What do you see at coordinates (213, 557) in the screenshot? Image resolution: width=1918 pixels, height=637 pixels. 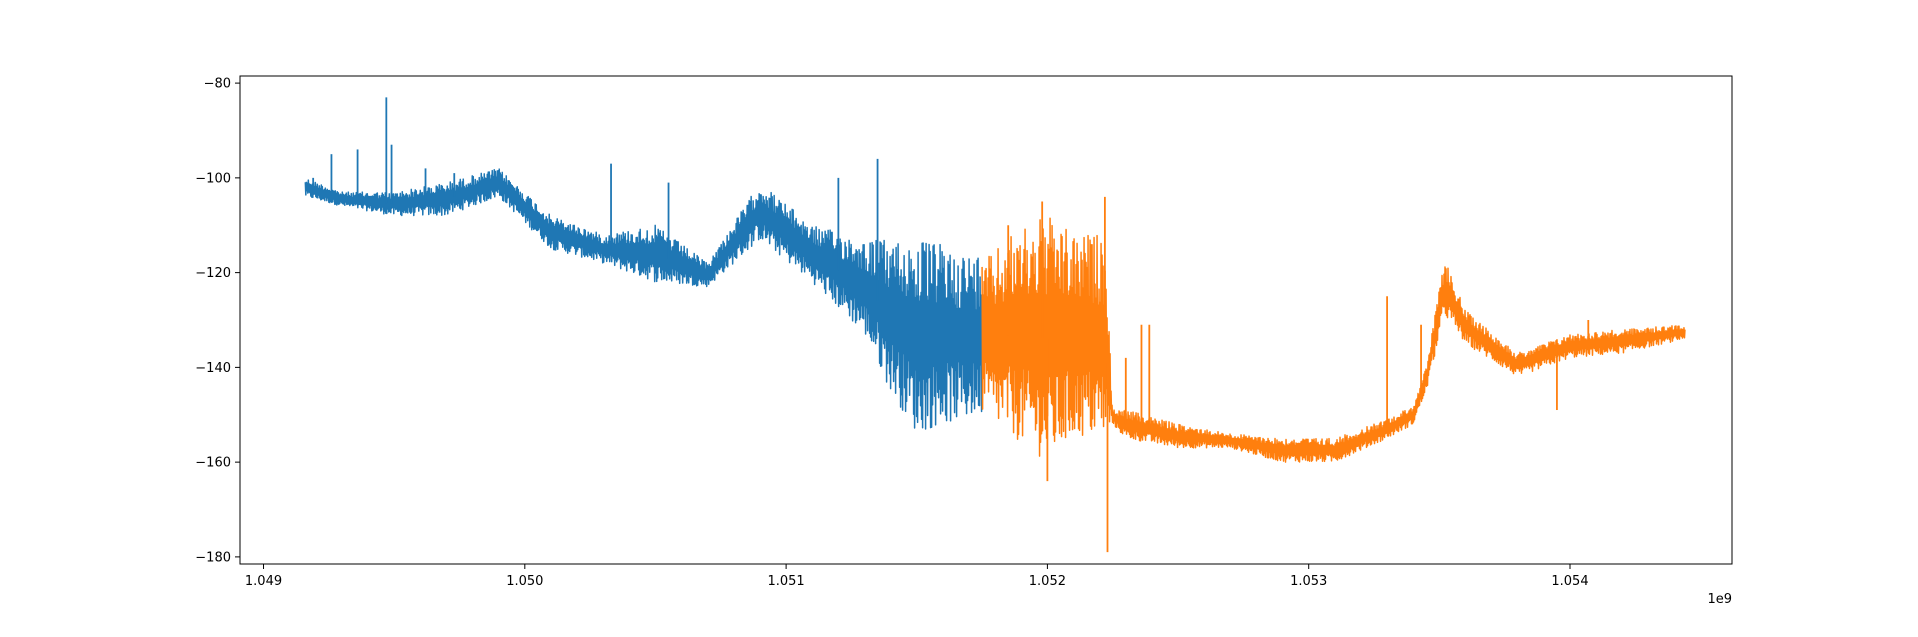 I see `y-tick-label: −180` at bounding box center [213, 557].